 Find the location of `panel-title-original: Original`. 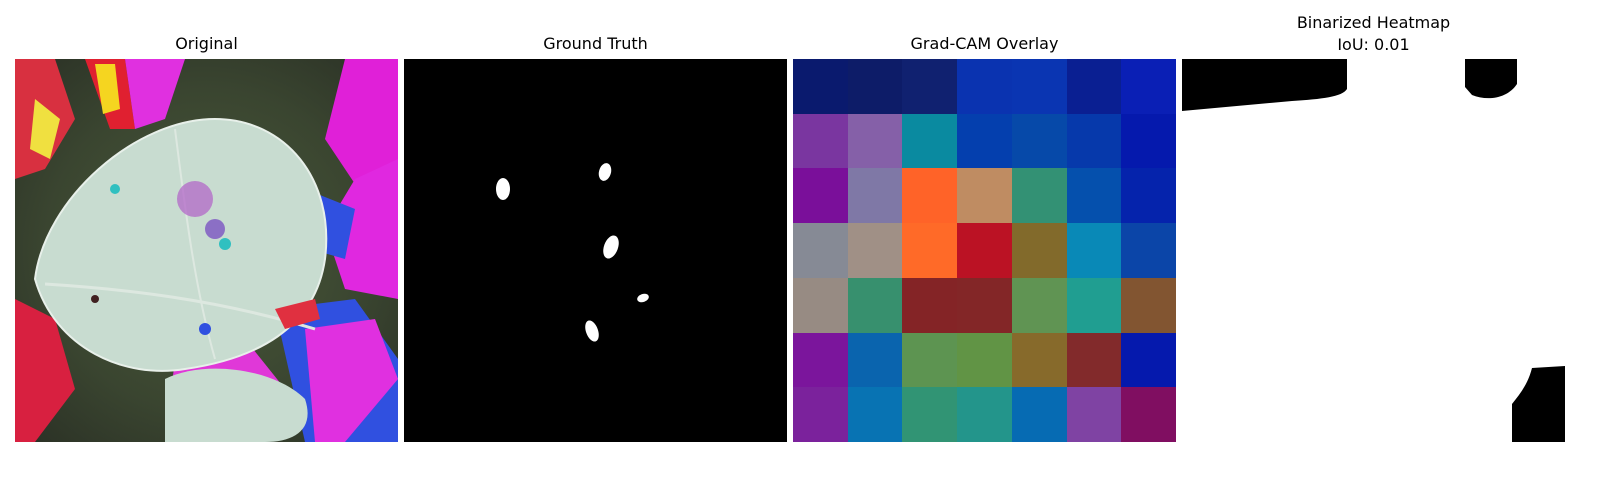

panel-title-original: Original is located at coordinates (206, 43).